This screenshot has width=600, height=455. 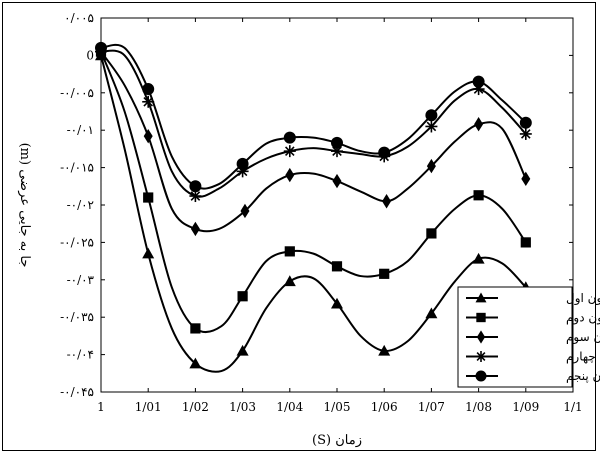 I want to click on x-tick-label: 1/1, so click(x=572, y=407).